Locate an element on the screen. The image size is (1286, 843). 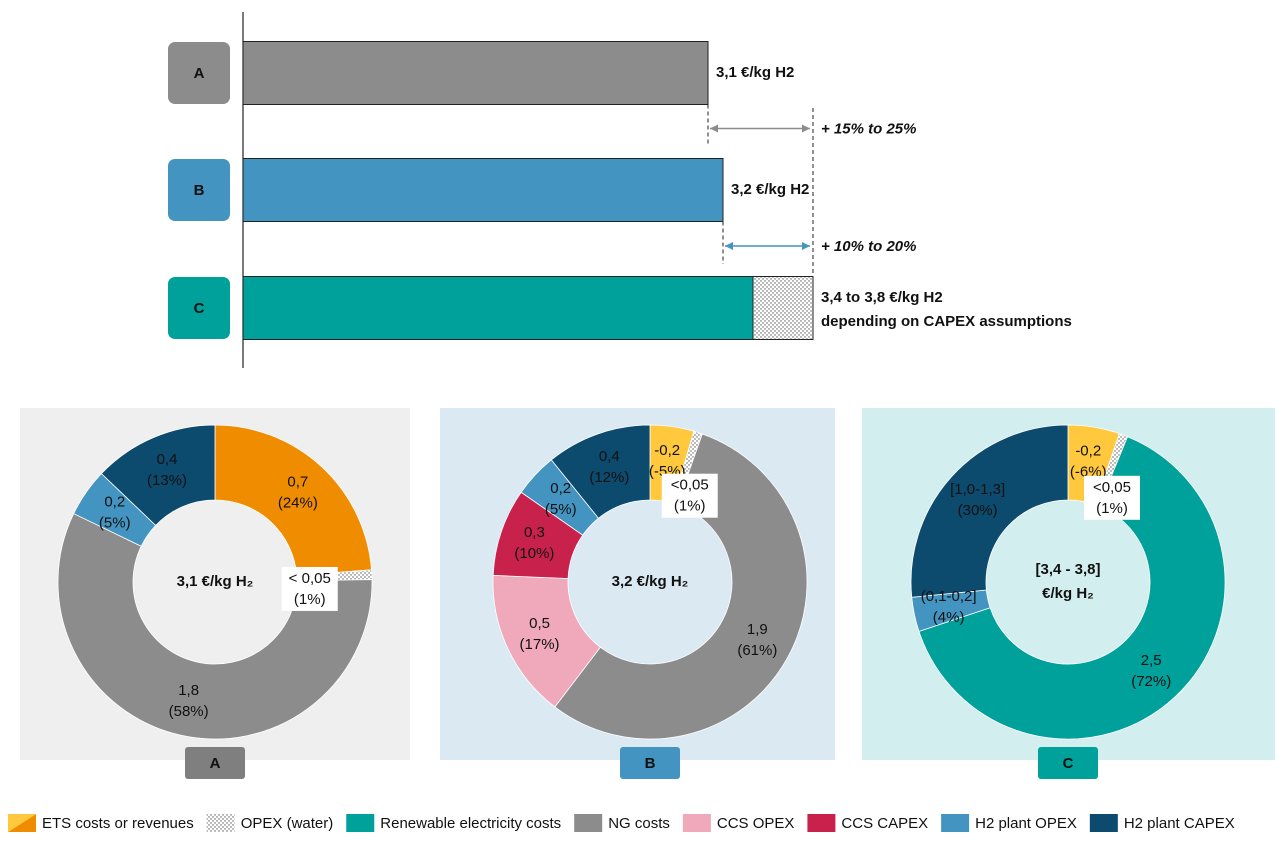
legend-label: CCS CAPEX is located at coordinates (884, 823).